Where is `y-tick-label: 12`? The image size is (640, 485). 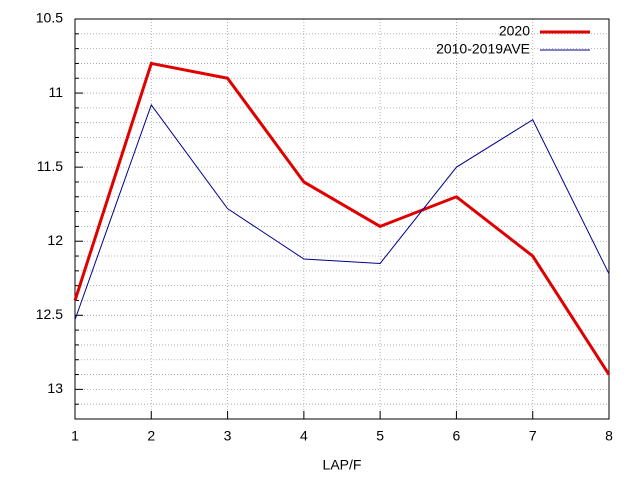
y-tick-label: 12 is located at coordinates (55, 240).